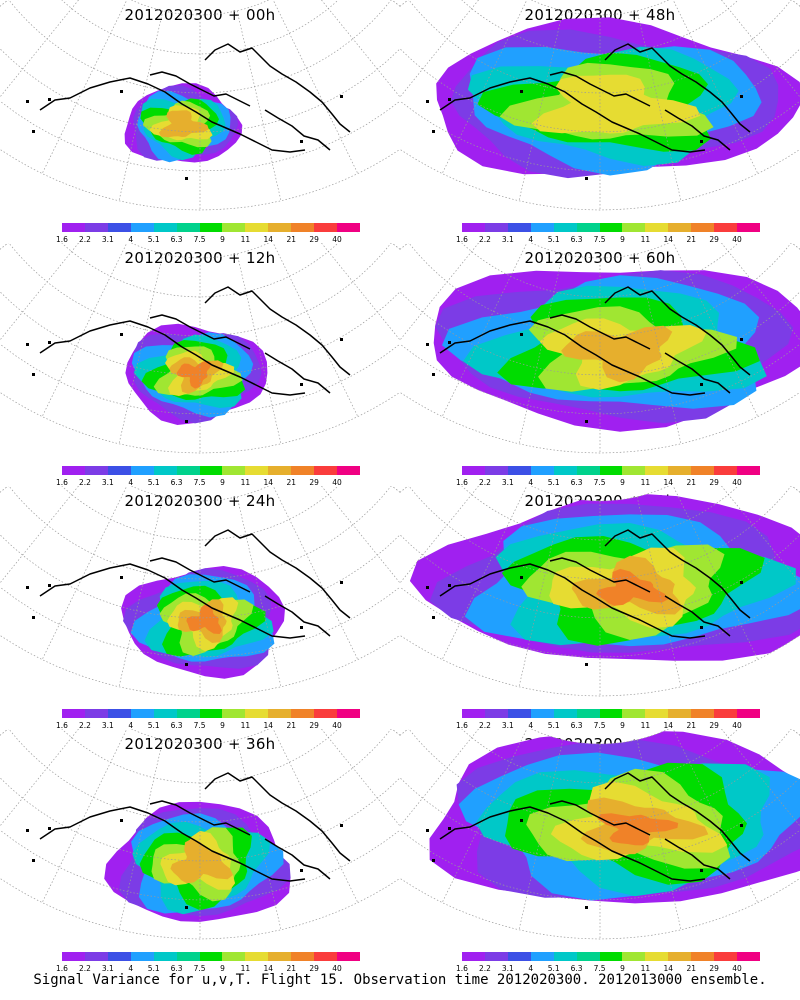 This screenshot has width=800, height=1000. I want to click on colorbar-label: 2.2, so click(484, 482).